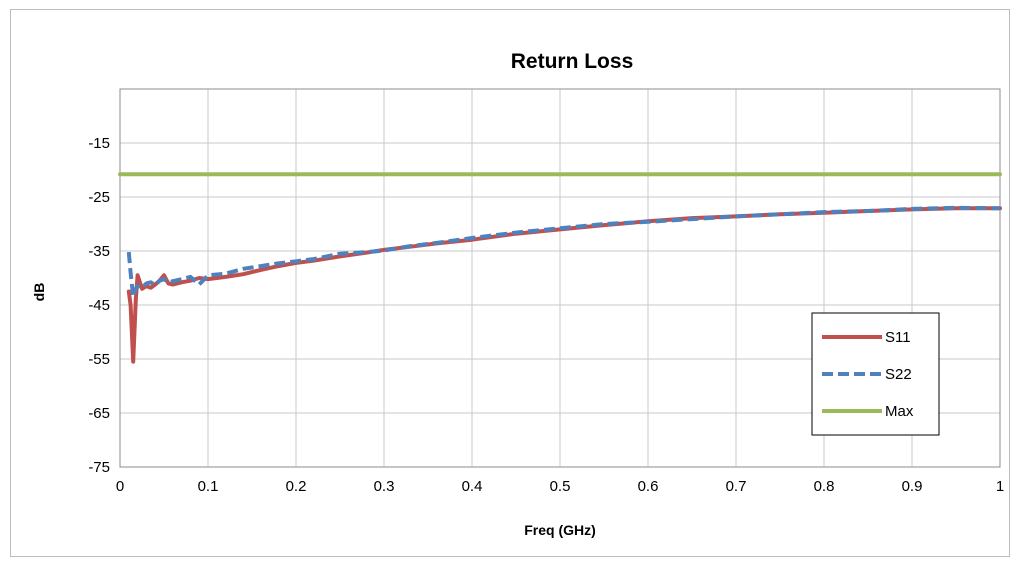  I want to click on x-tick-label: 0, so click(120, 486).